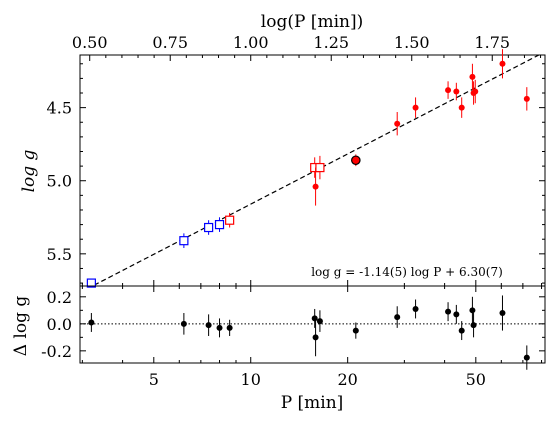 The width and height of the screenshot is (557, 422). What do you see at coordinates (312, 22) in the screenshot?
I see `top-axis-label: log(P [min])` at bounding box center [312, 22].